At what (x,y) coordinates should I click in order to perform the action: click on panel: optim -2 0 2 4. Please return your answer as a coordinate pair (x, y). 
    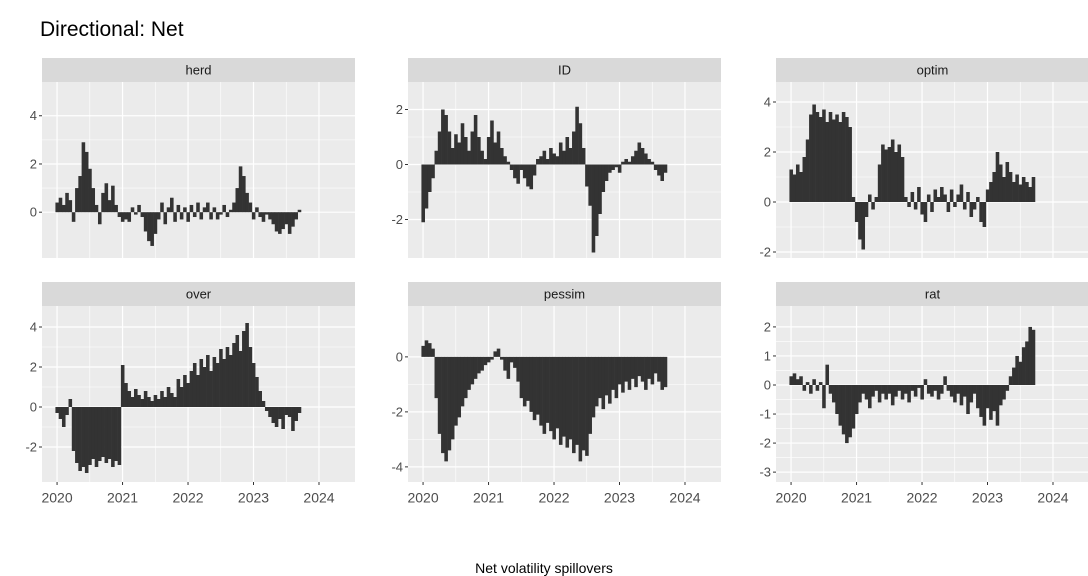
    Looking at the image, I should click on (923, 158).